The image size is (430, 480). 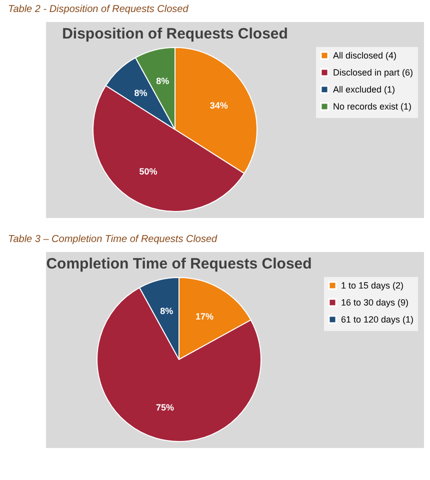 What do you see at coordinates (113, 240) in the screenshot?
I see `caption: Table 3 – Completion Time of Requests Closed` at bounding box center [113, 240].